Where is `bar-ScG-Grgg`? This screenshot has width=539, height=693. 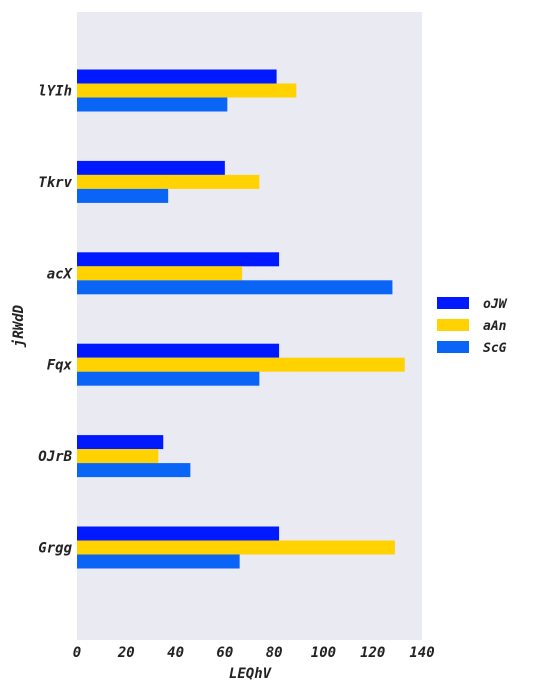 bar-ScG-Grgg is located at coordinates (158, 562).